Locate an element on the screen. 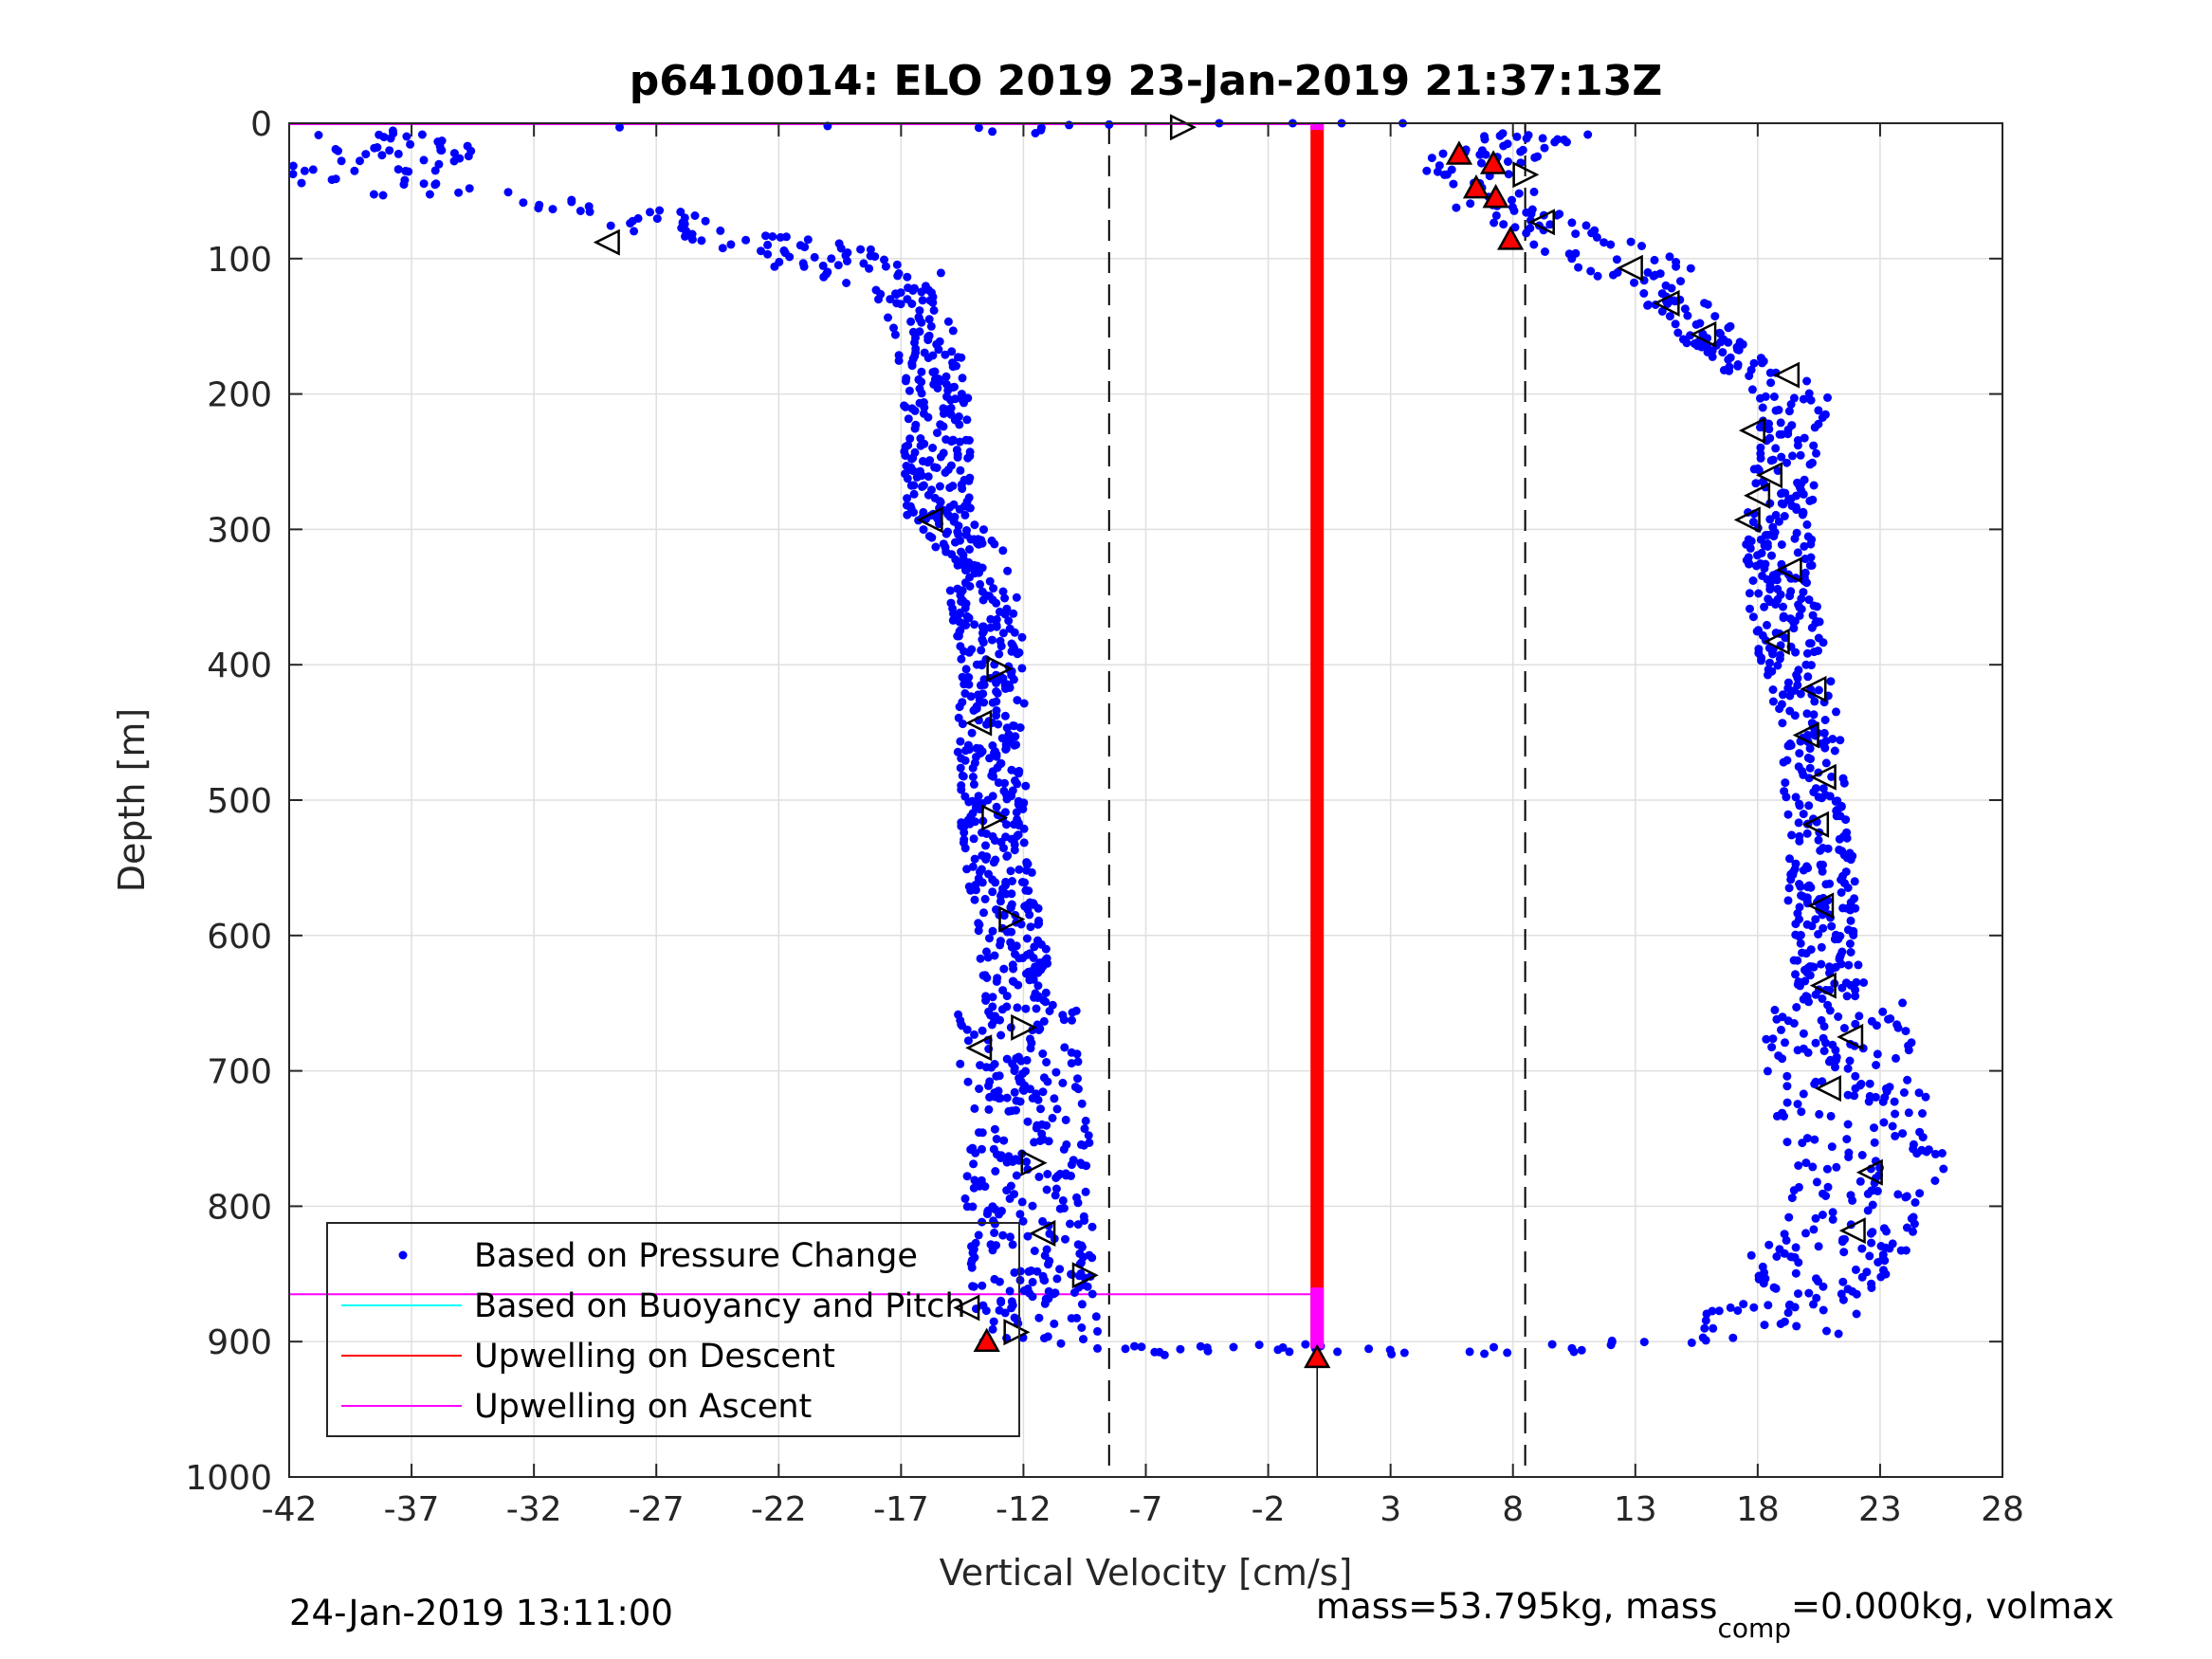 This screenshot has height=1659, width=2212. x-tick-label: 18 is located at coordinates (1758, 1509).